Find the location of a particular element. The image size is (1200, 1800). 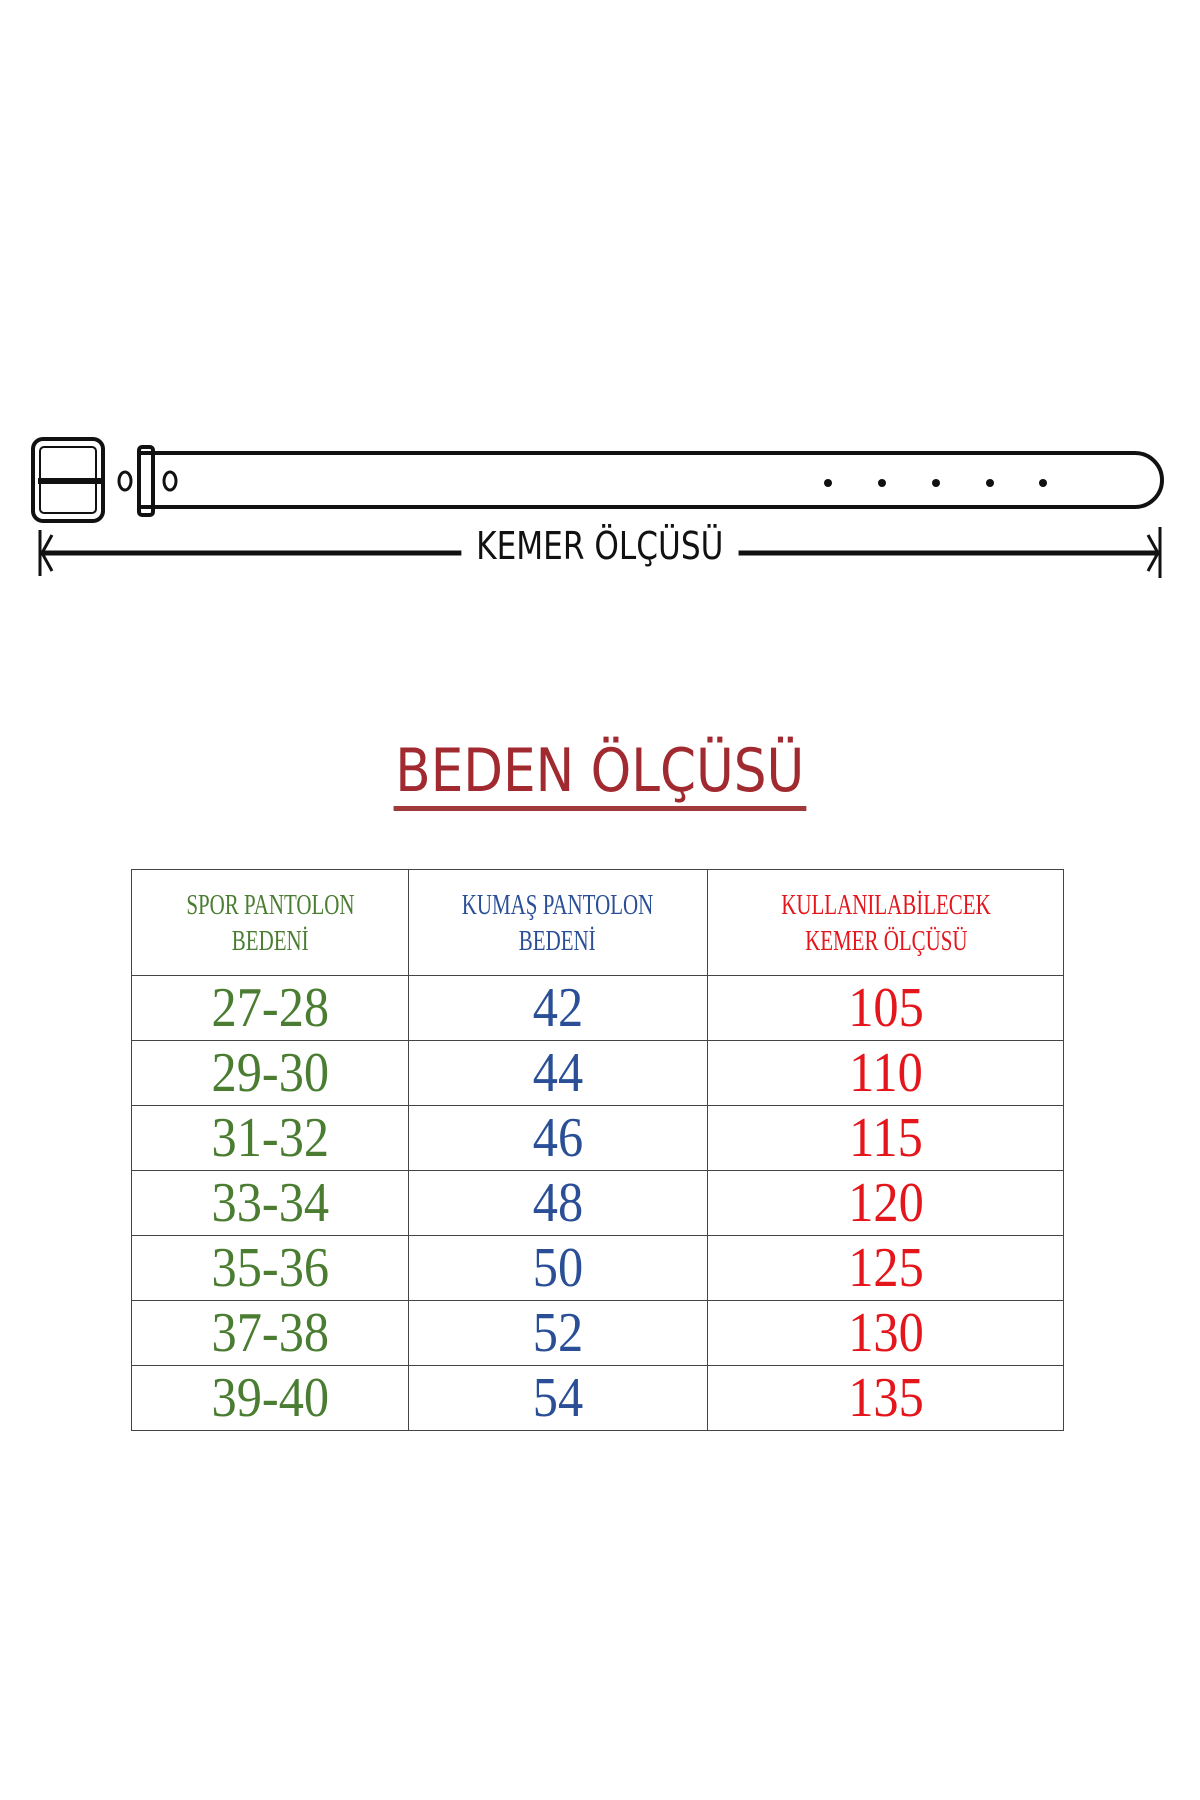

kumas-size-cell: 50 is located at coordinates (558, 1268).